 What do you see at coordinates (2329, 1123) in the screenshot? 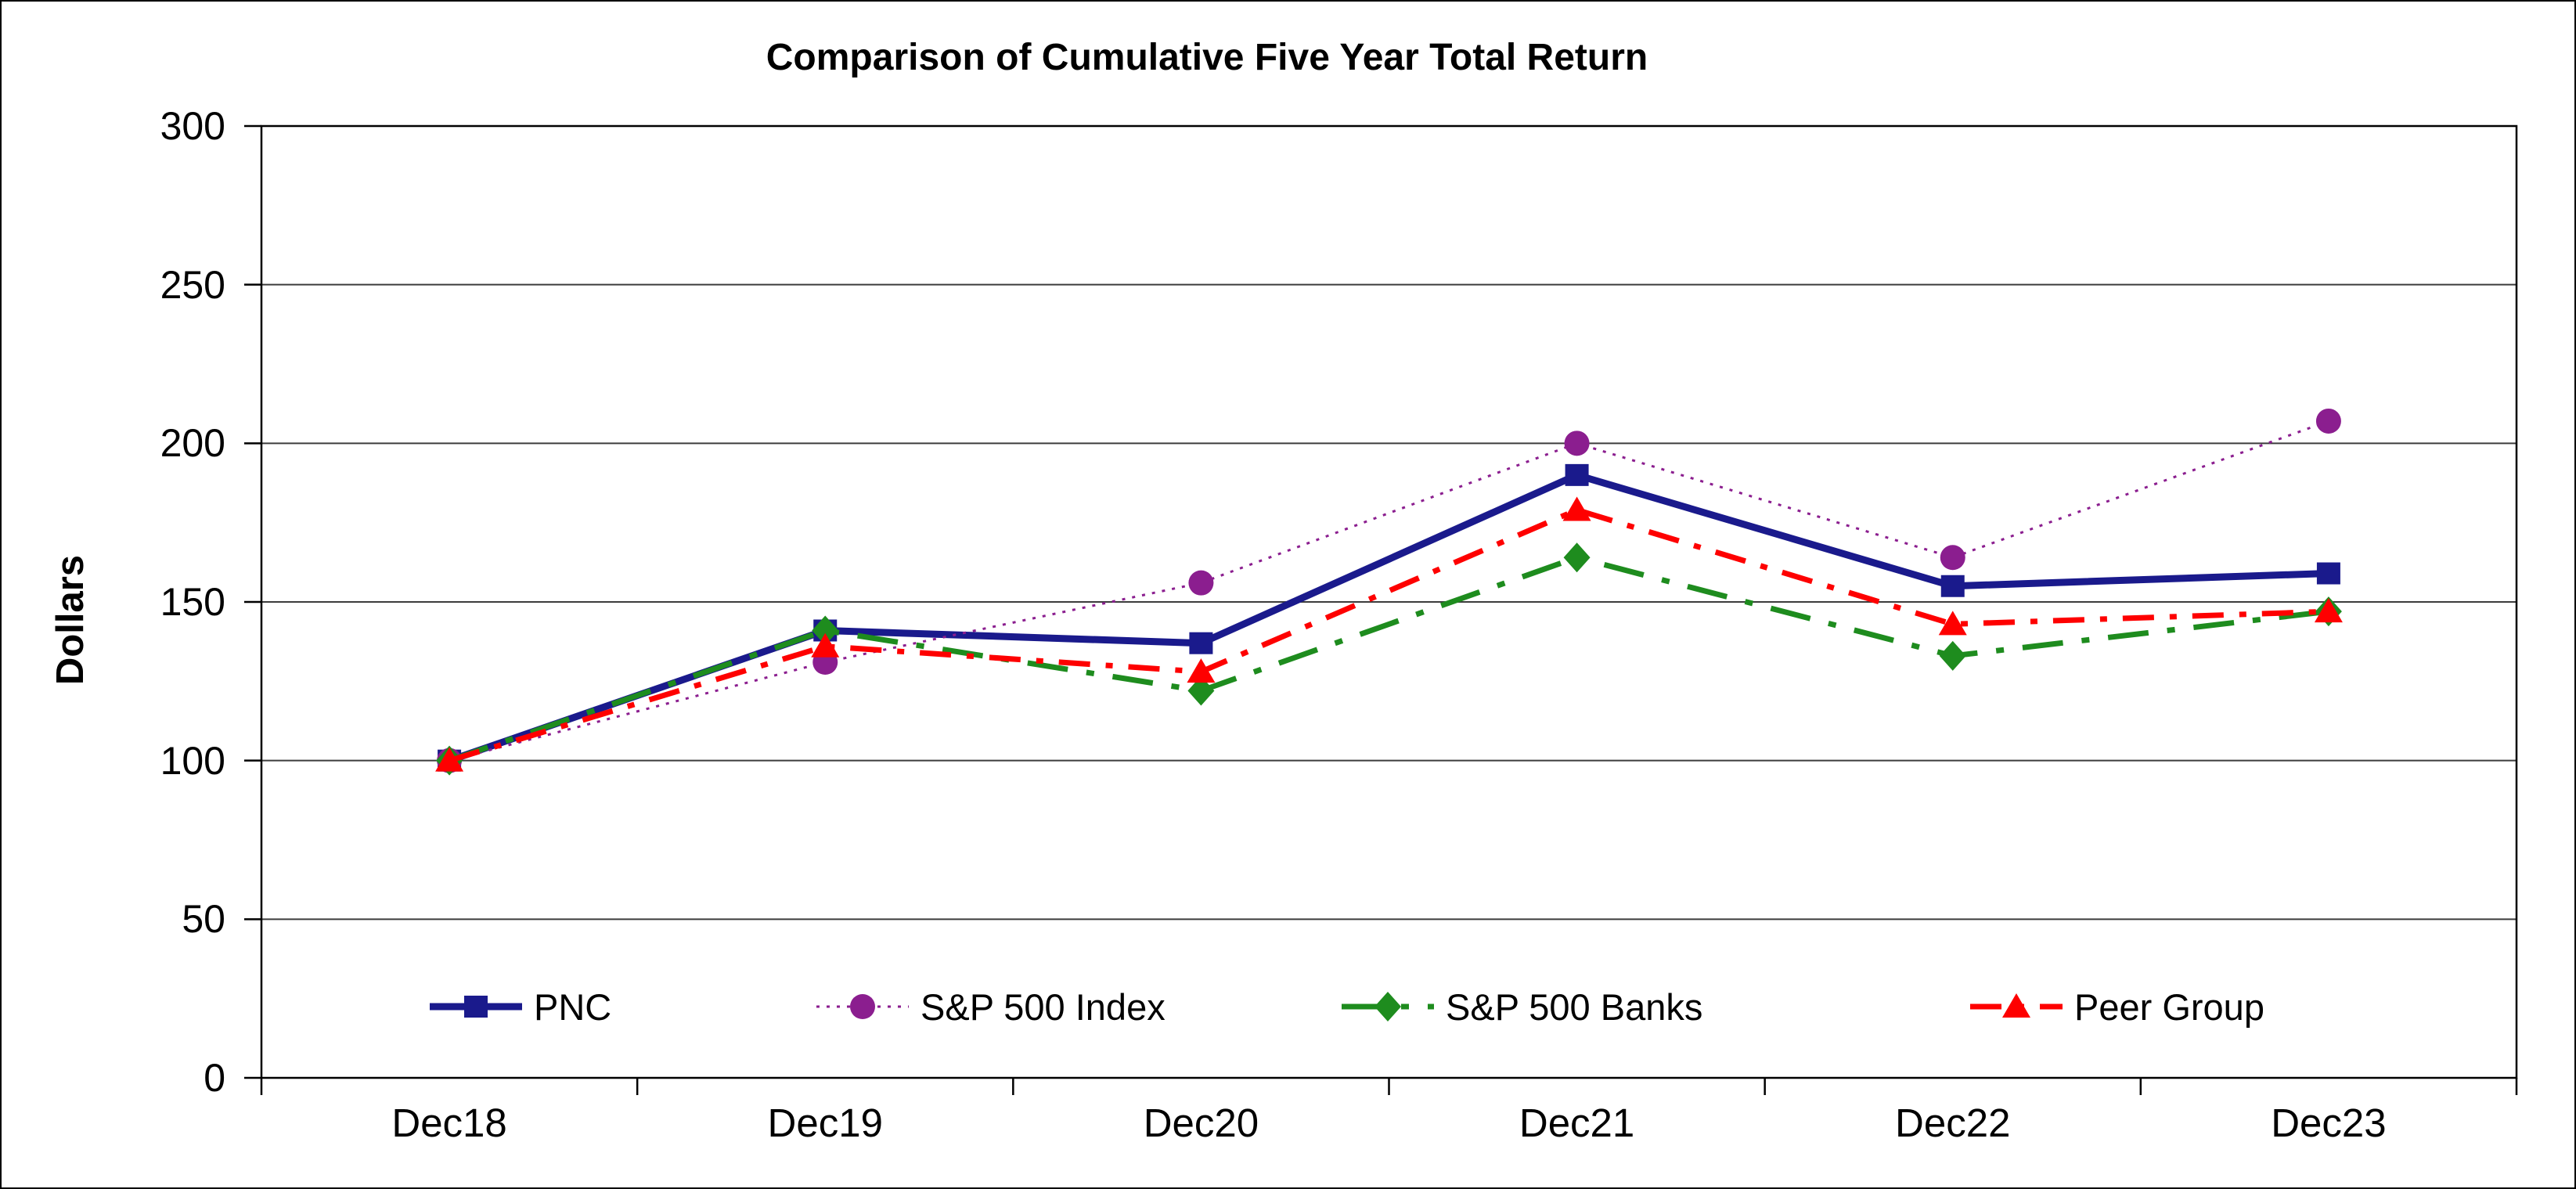
I see `x-tick-label: Dec23` at bounding box center [2329, 1123].